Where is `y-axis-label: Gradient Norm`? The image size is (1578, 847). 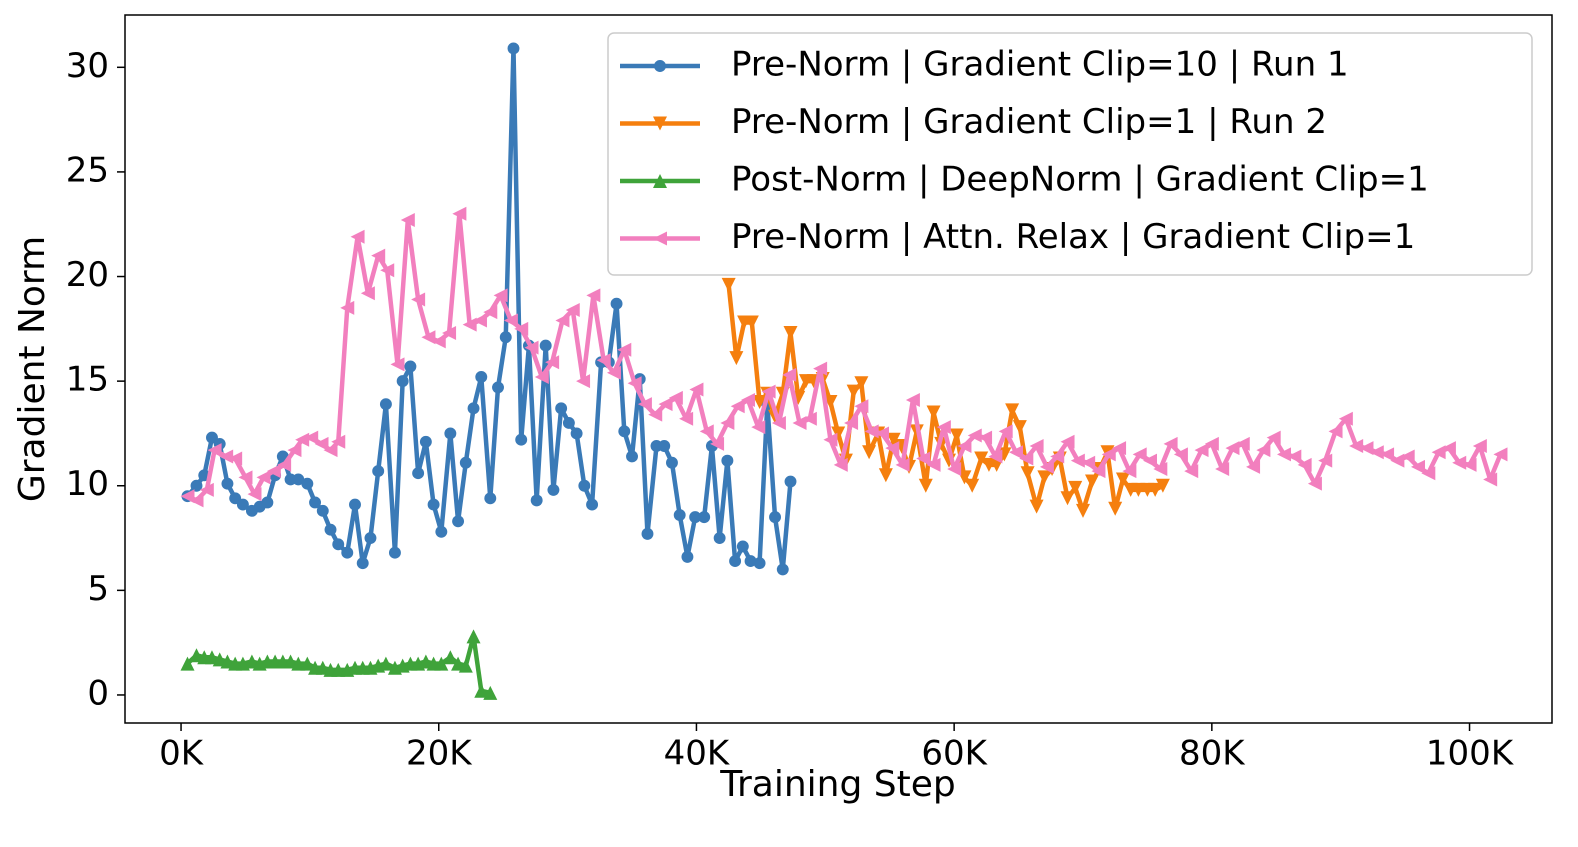 y-axis-label: Gradient Norm is located at coordinates (32, 369).